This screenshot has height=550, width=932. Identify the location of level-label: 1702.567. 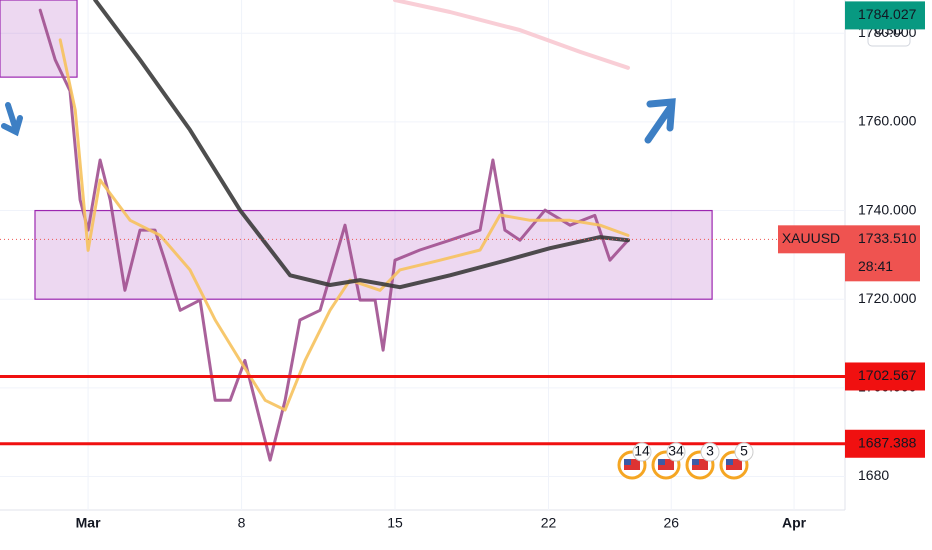
(887, 375).